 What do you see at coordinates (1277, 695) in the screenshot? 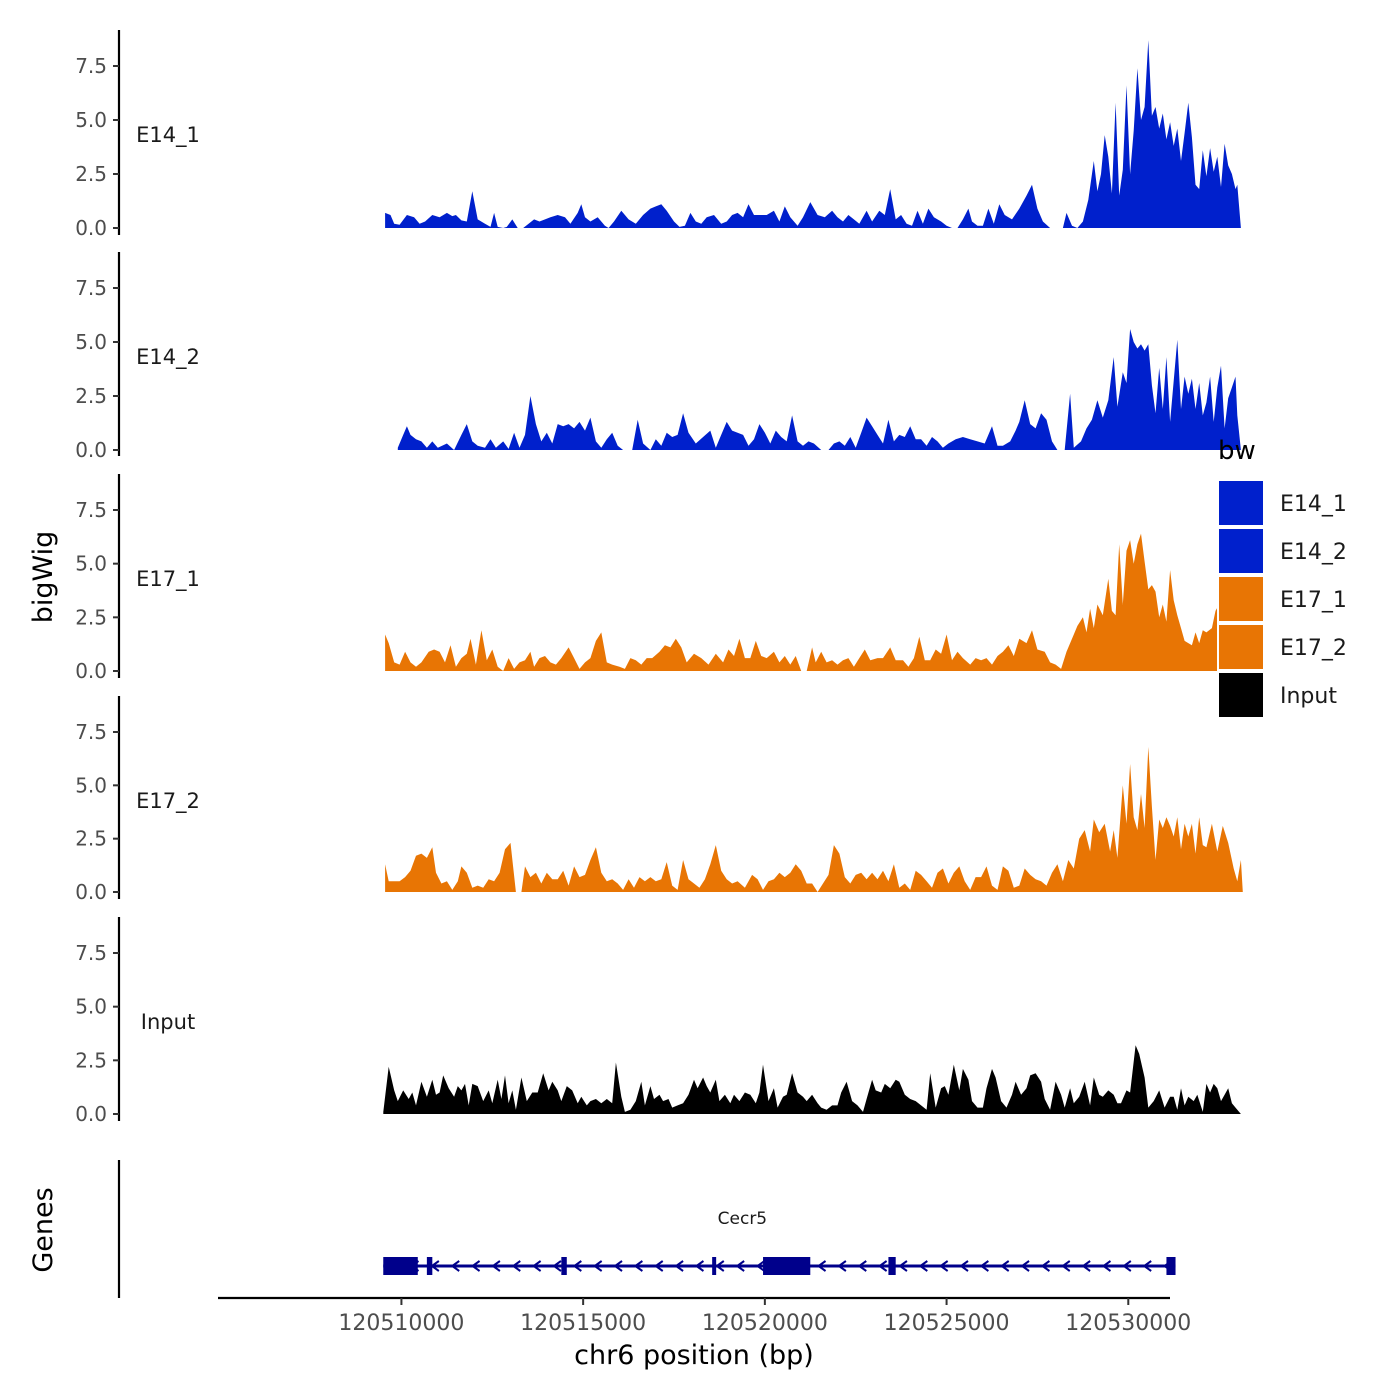
I see `legend-entry-input: Input` at bounding box center [1277, 695].